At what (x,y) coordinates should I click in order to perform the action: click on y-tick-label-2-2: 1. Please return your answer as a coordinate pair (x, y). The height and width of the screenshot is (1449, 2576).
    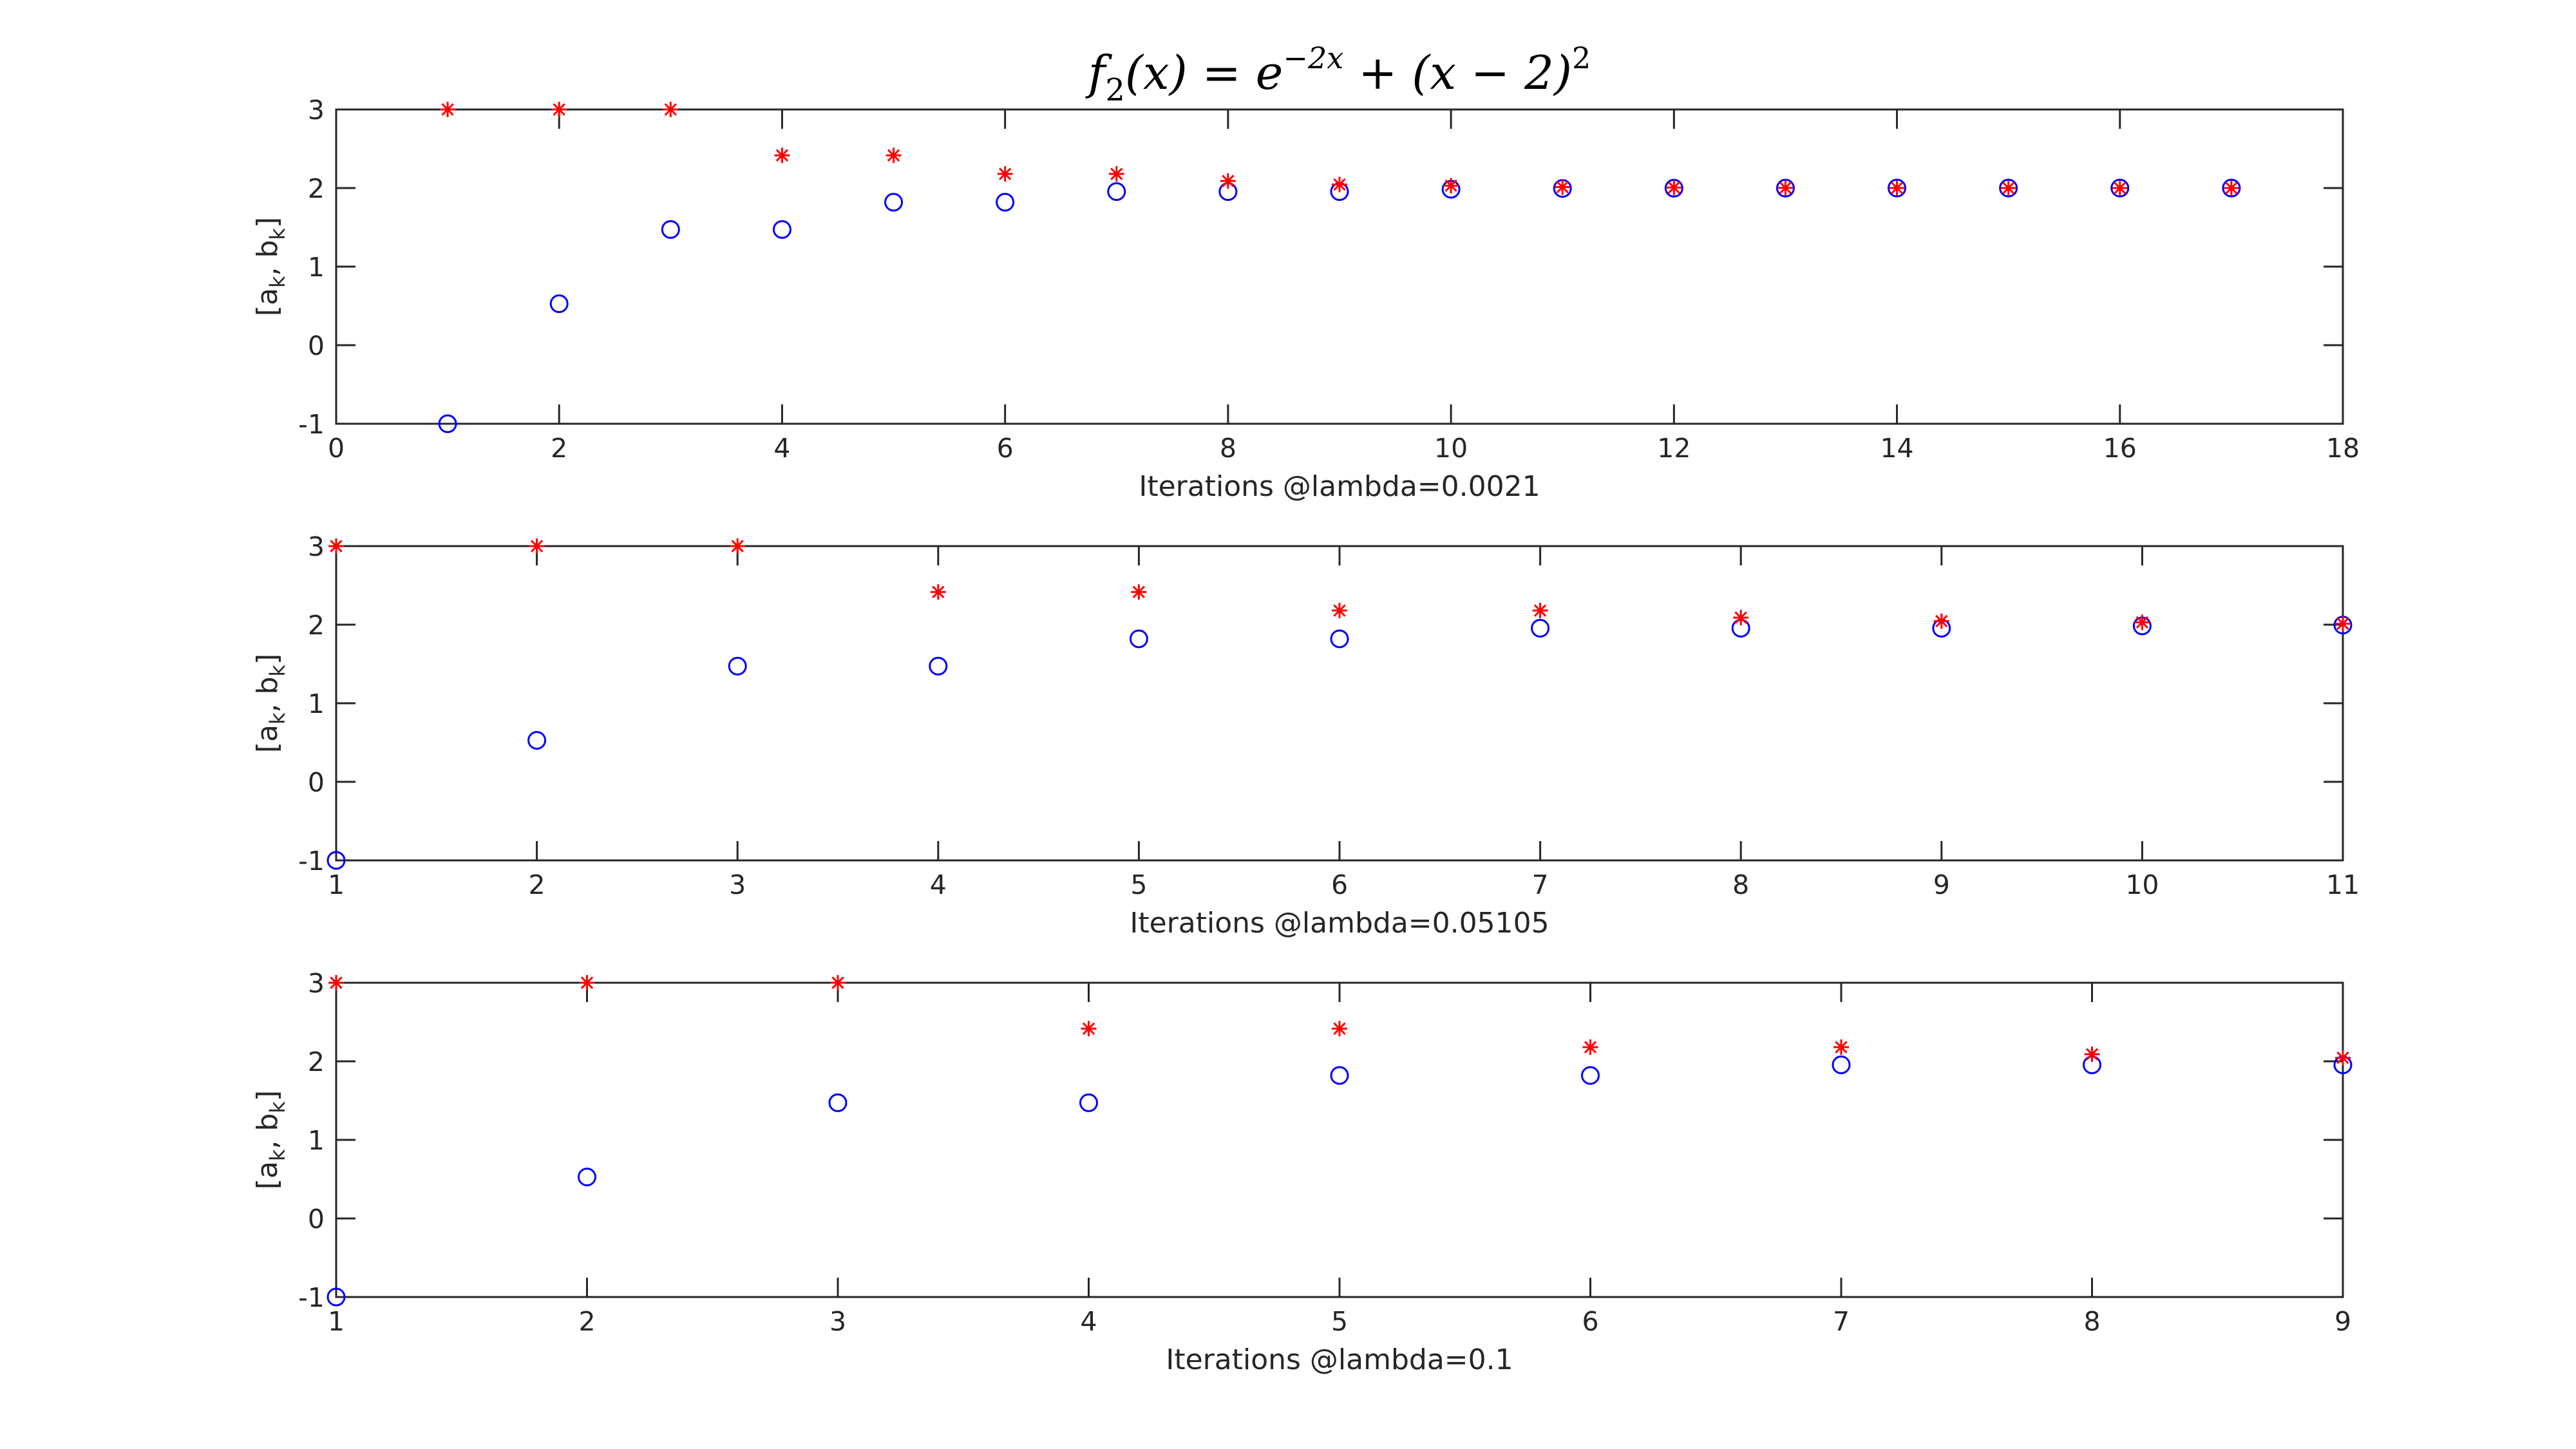
    Looking at the image, I should click on (317, 703).